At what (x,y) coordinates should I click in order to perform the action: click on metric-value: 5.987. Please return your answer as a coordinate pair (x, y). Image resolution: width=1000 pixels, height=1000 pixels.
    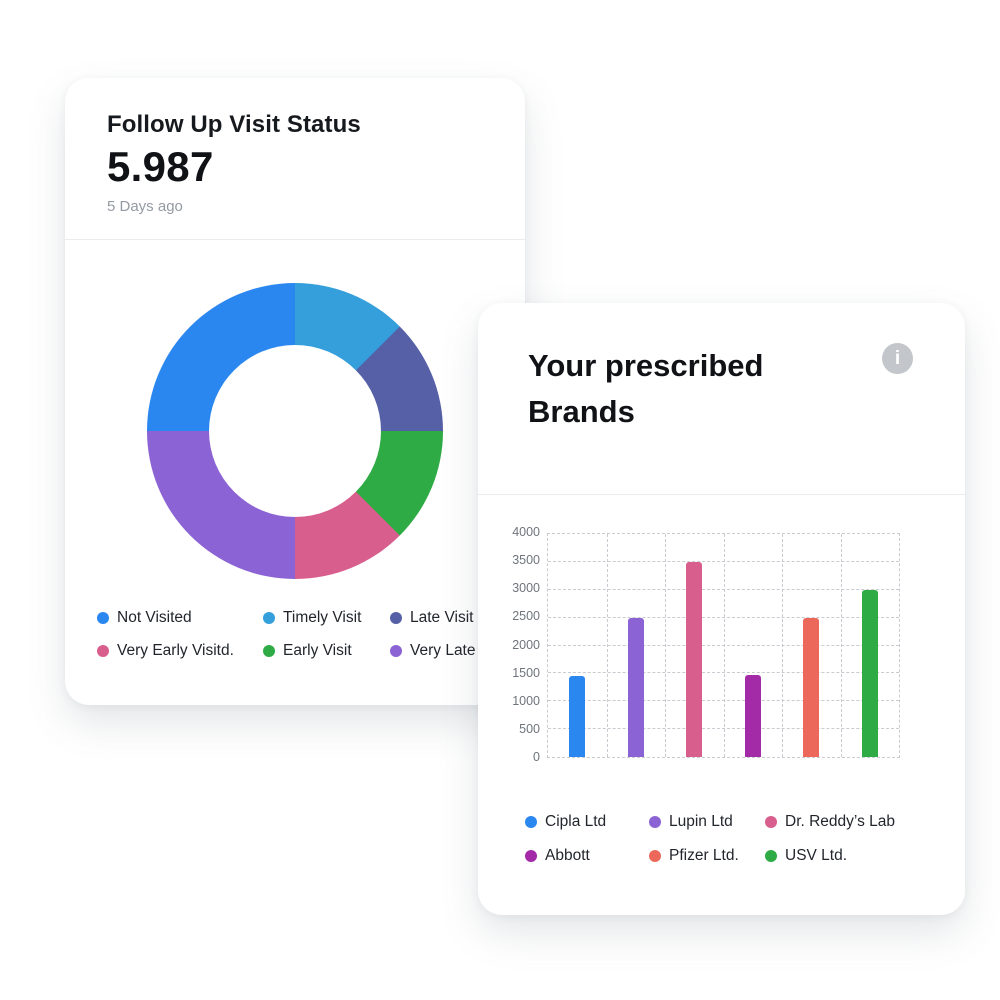
    Looking at the image, I should click on (160, 166).